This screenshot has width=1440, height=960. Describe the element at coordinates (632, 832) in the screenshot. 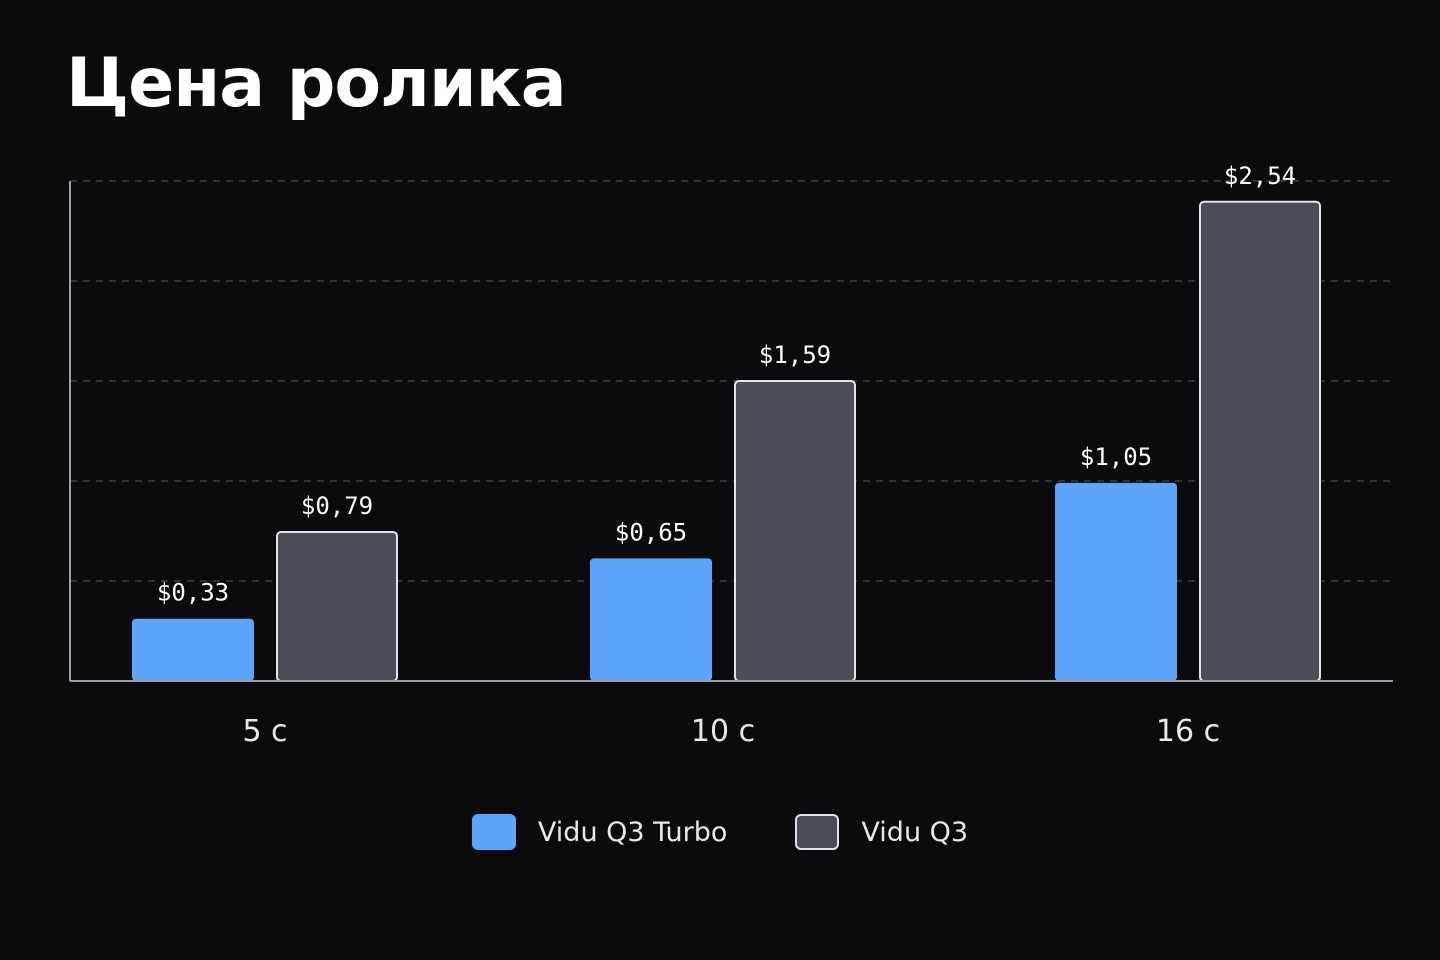

I see `legend-label-turbo: Vidu Q3 Turbo` at that location.